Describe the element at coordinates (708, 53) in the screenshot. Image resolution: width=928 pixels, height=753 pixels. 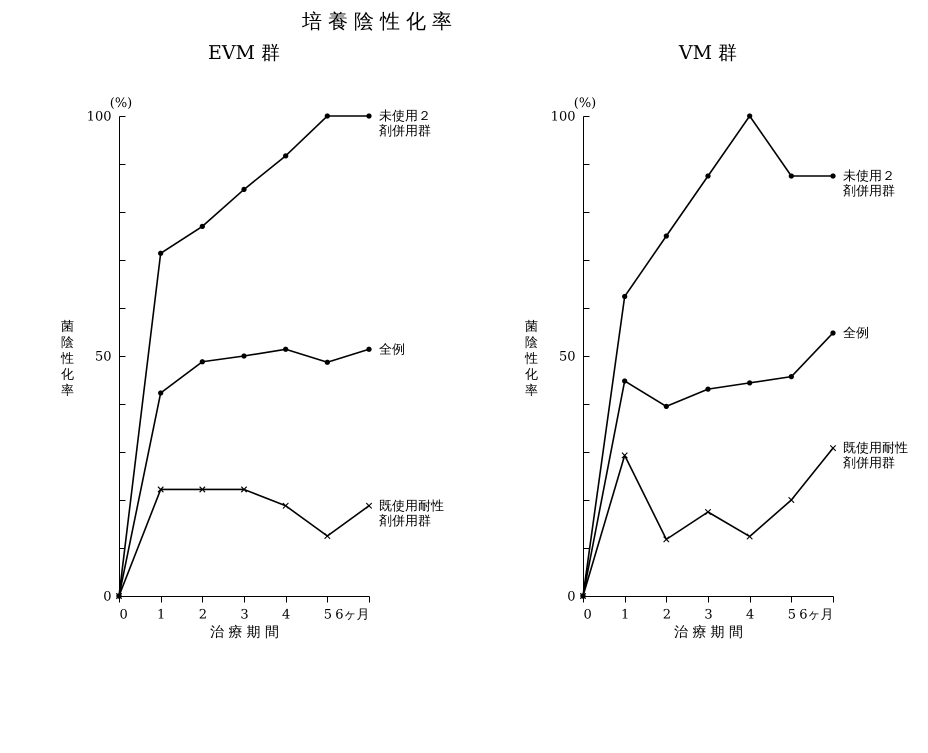
I see `chart-subtitle: VM 群` at that location.